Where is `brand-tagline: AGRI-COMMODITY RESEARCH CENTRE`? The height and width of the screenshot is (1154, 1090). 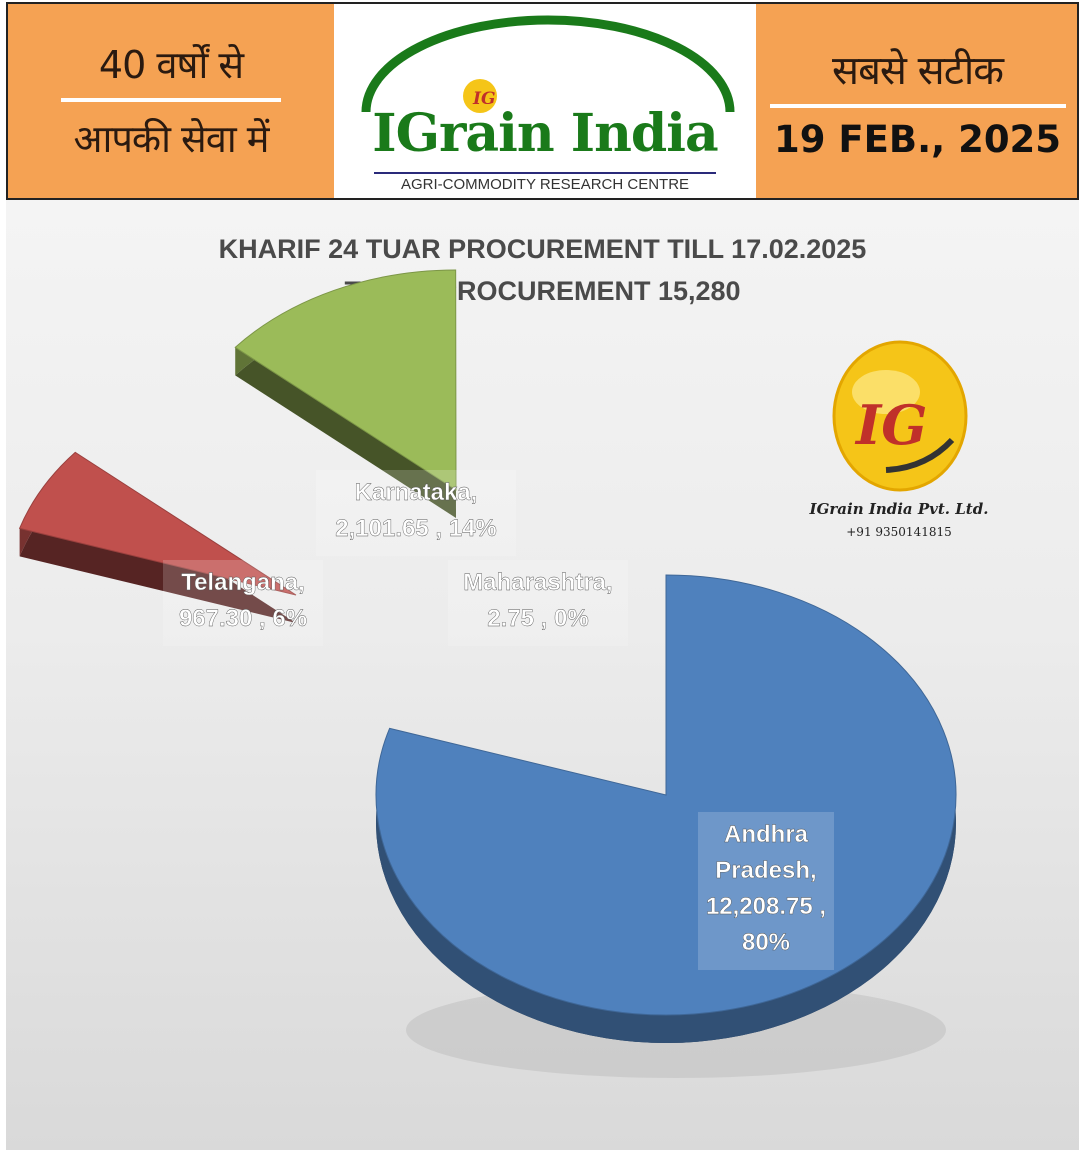 brand-tagline: AGRI-COMMODITY RESEARCH CENTRE is located at coordinates (545, 182).